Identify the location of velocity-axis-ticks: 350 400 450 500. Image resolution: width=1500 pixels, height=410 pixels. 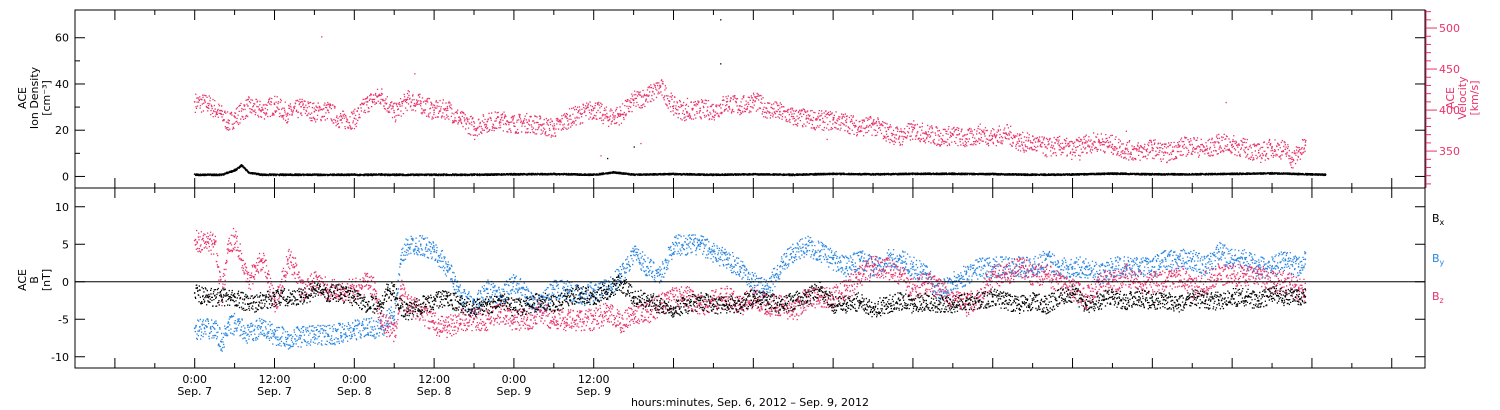
(1442, 99).